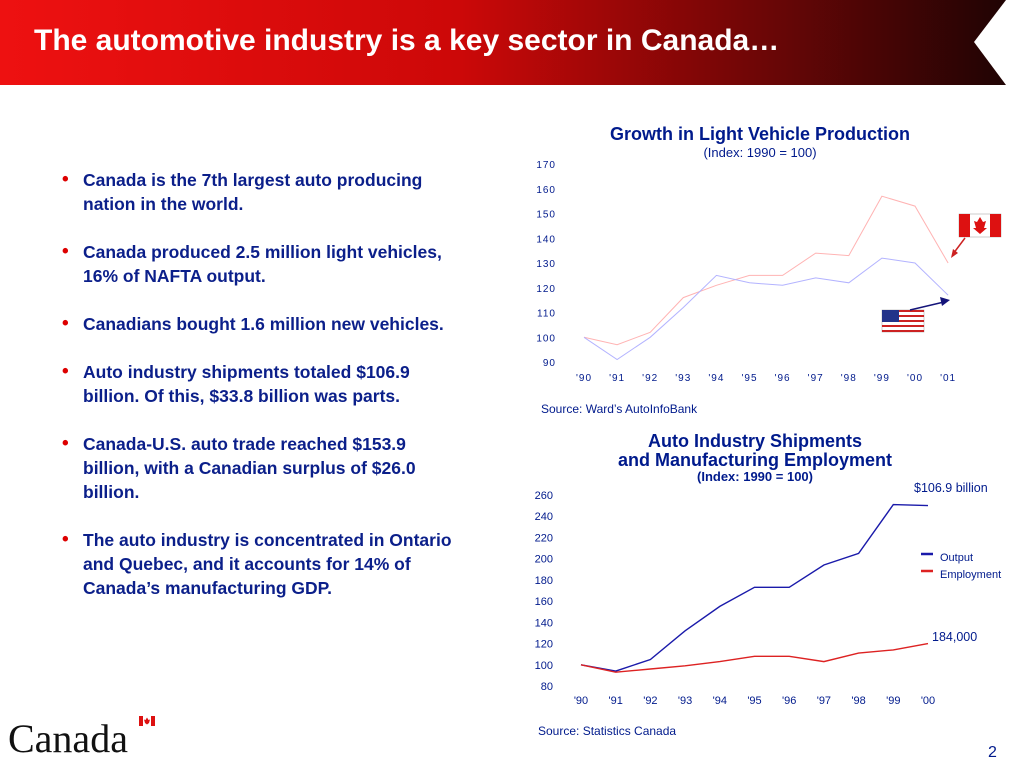 This screenshot has width=1024, height=768. Describe the element at coordinates (544, 538) in the screenshot. I see `chart2-ytick-label: 220` at that location.